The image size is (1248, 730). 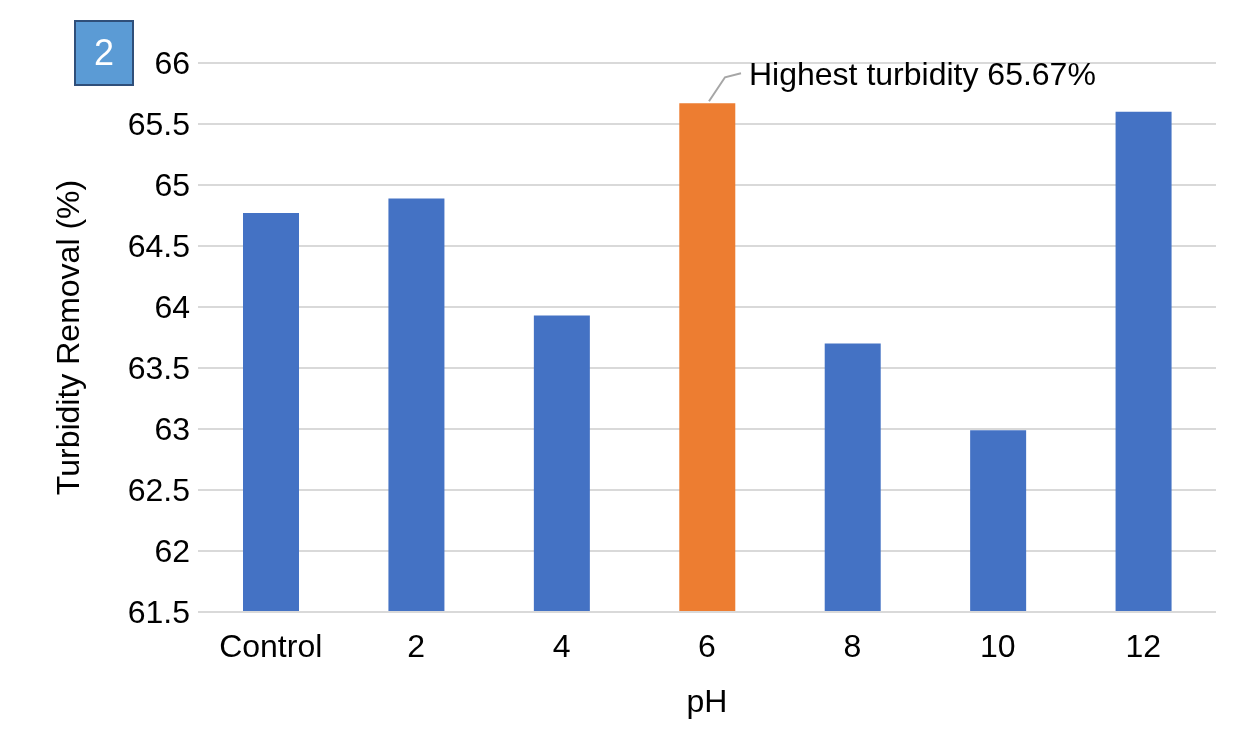 I want to click on y-tick-label: 65, so click(x=172, y=185).